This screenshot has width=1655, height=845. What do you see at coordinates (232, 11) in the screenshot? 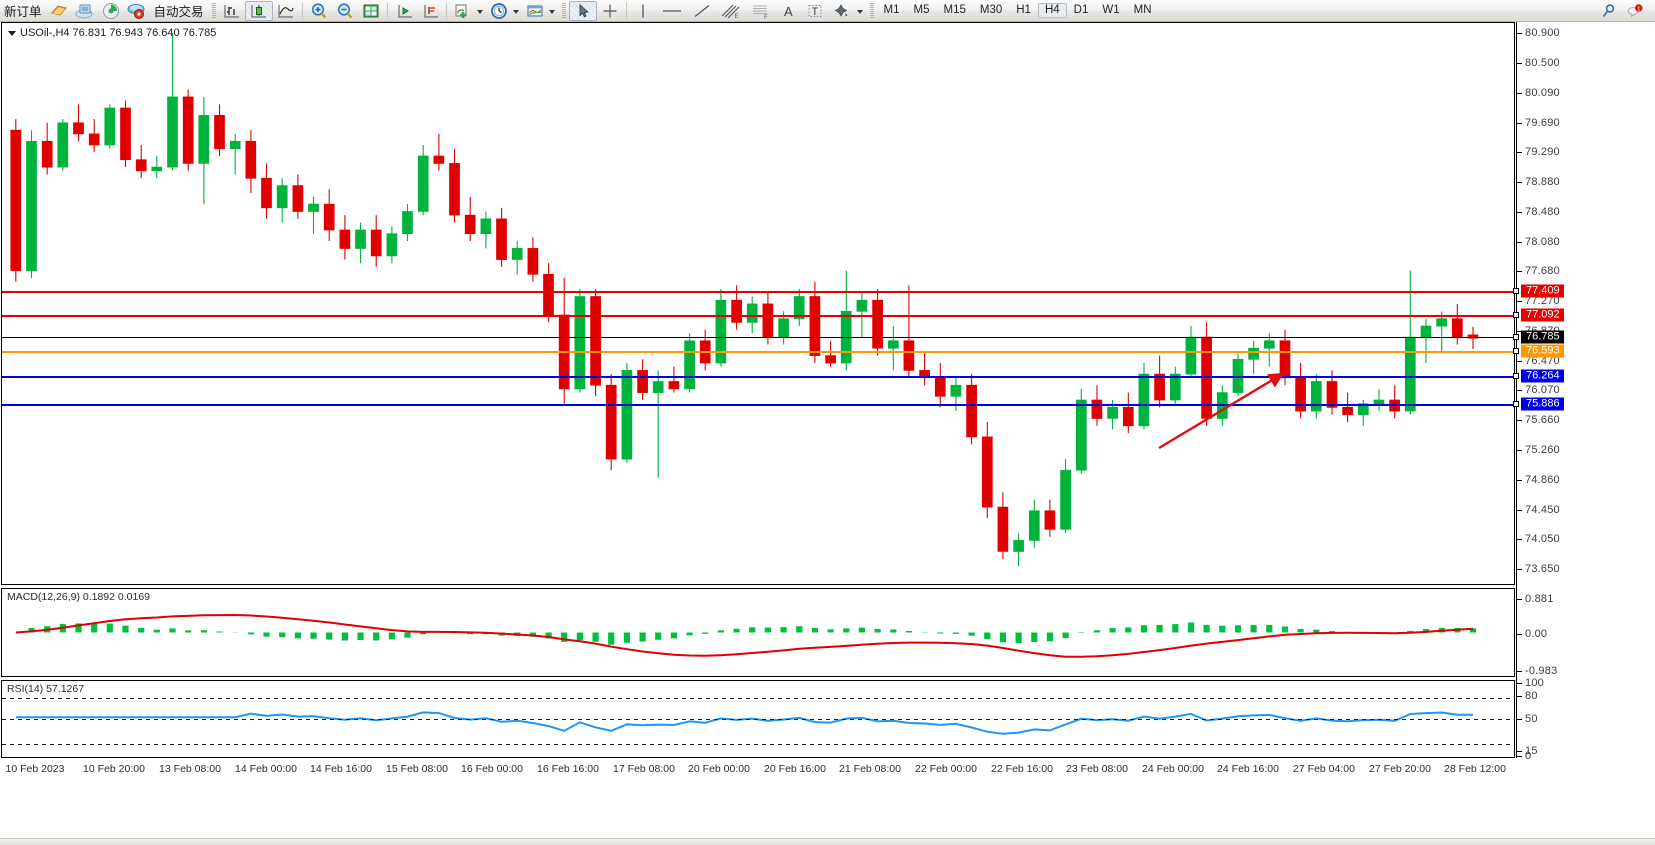
I see `bar-chart-icon` at bounding box center [232, 11].